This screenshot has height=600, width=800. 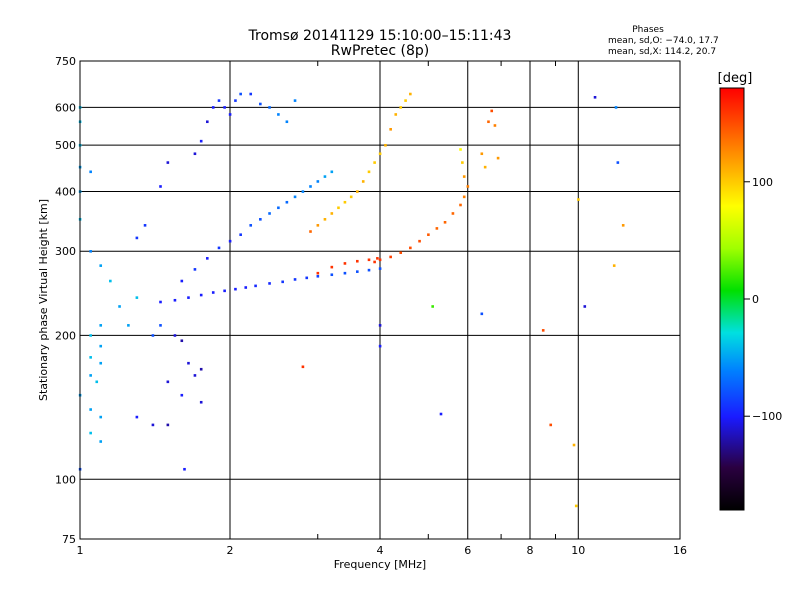 I want to click on y-tick-label: 500, so click(x=65, y=145).